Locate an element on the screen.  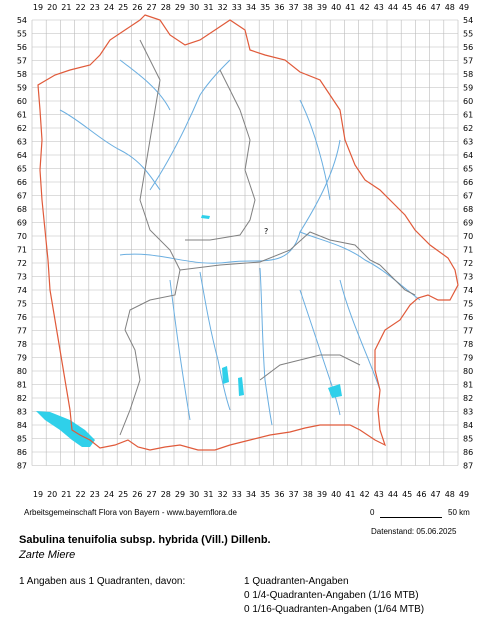
x-label-top: 37 is located at coordinates (294, 7).